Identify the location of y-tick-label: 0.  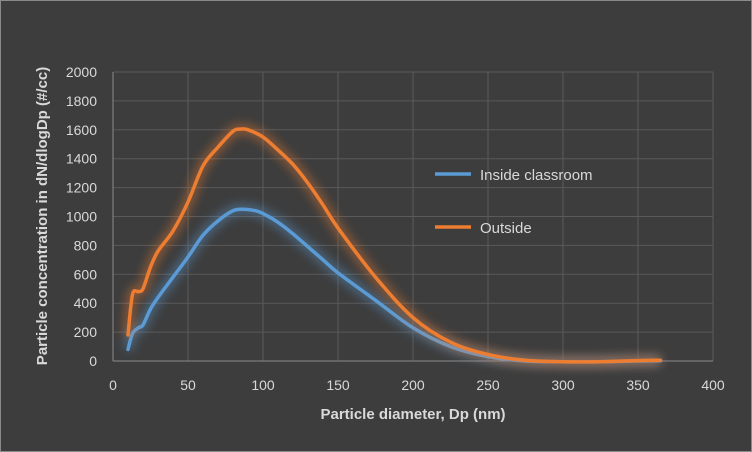
(93, 361).